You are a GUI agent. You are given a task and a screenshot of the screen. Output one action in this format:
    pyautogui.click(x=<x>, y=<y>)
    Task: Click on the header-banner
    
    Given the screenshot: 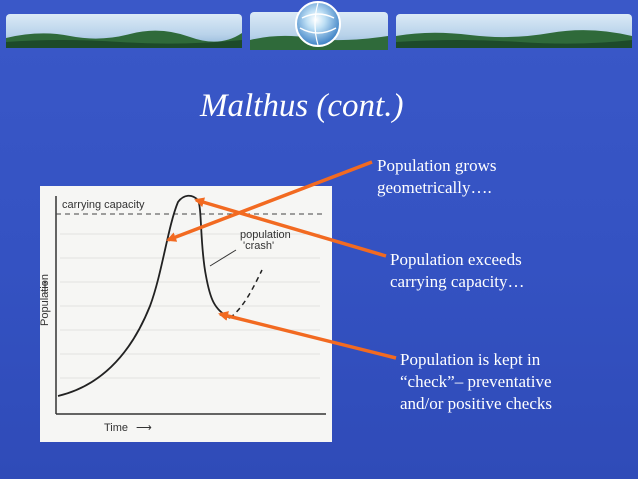 What is the action you would take?
    pyautogui.click(x=319, y=25)
    